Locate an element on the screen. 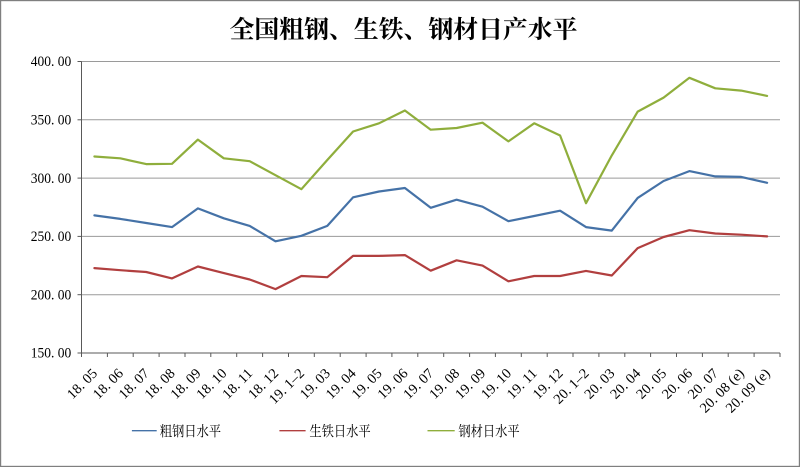 Image resolution: width=800 pixels, height=467 pixels. svg-text: 150. 00 is located at coordinates (51, 354).